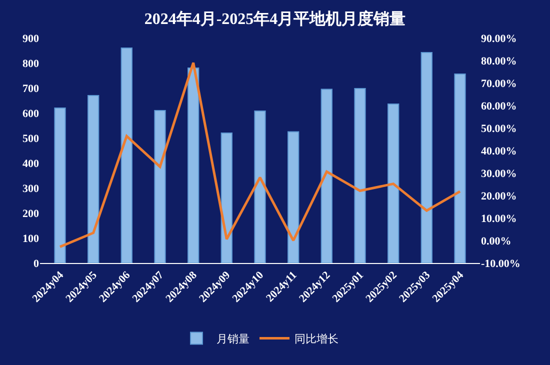 Image resolution: width=550 pixels, height=365 pixels. What do you see at coordinates (31, 188) in the screenshot?
I see `y-tick-label: 300` at bounding box center [31, 188].